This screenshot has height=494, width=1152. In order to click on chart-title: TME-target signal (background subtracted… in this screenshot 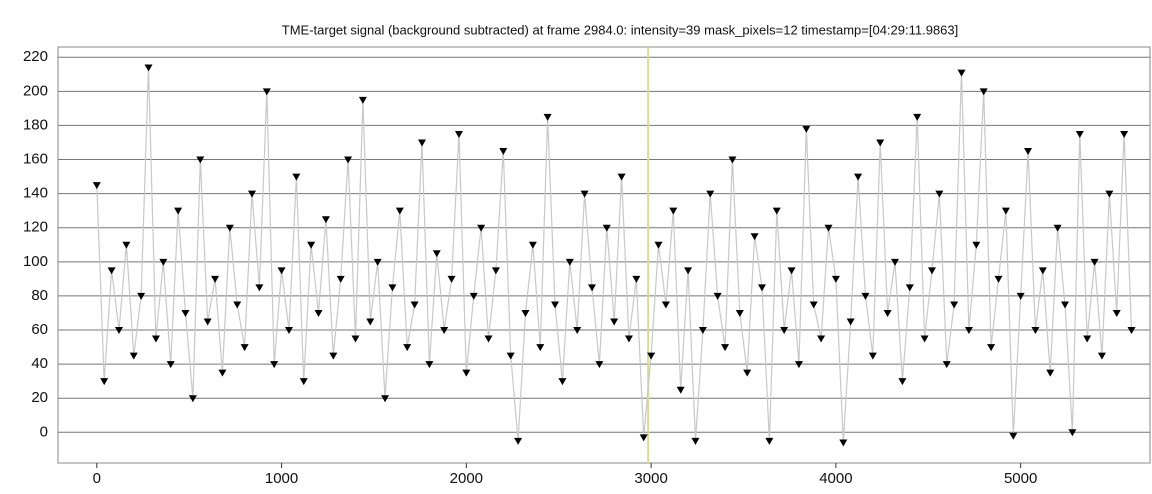, I will do `click(620, 29)`.